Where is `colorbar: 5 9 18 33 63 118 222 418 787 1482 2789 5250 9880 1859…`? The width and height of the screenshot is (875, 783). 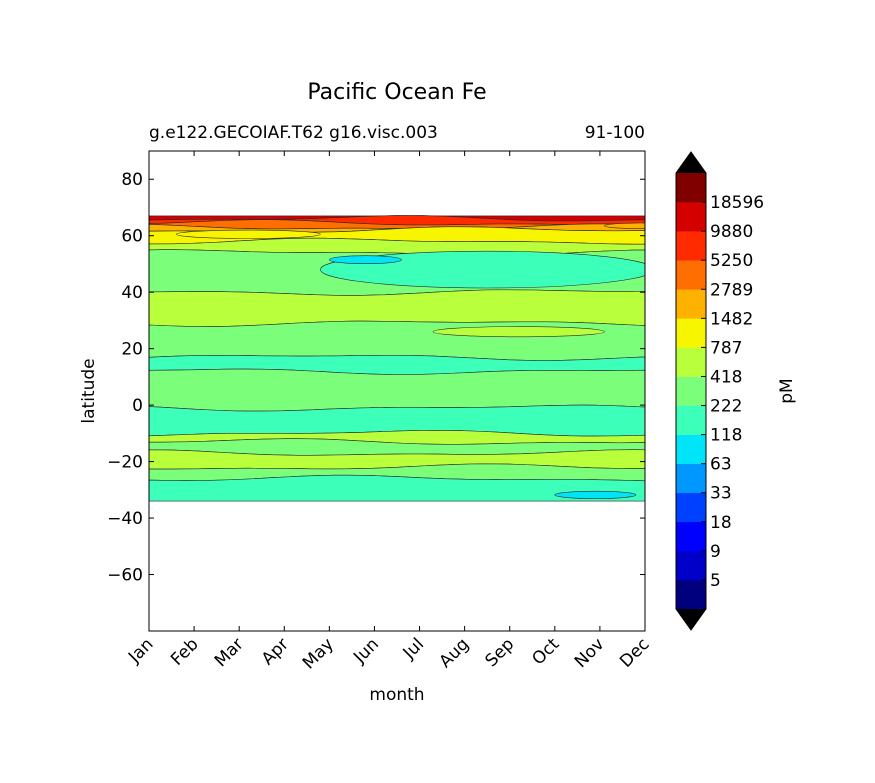
colorbar: 5 9 18 33 63 118 222 418 787 1482 2789 5250 9880 1859… is located at coordinates (719, 391).